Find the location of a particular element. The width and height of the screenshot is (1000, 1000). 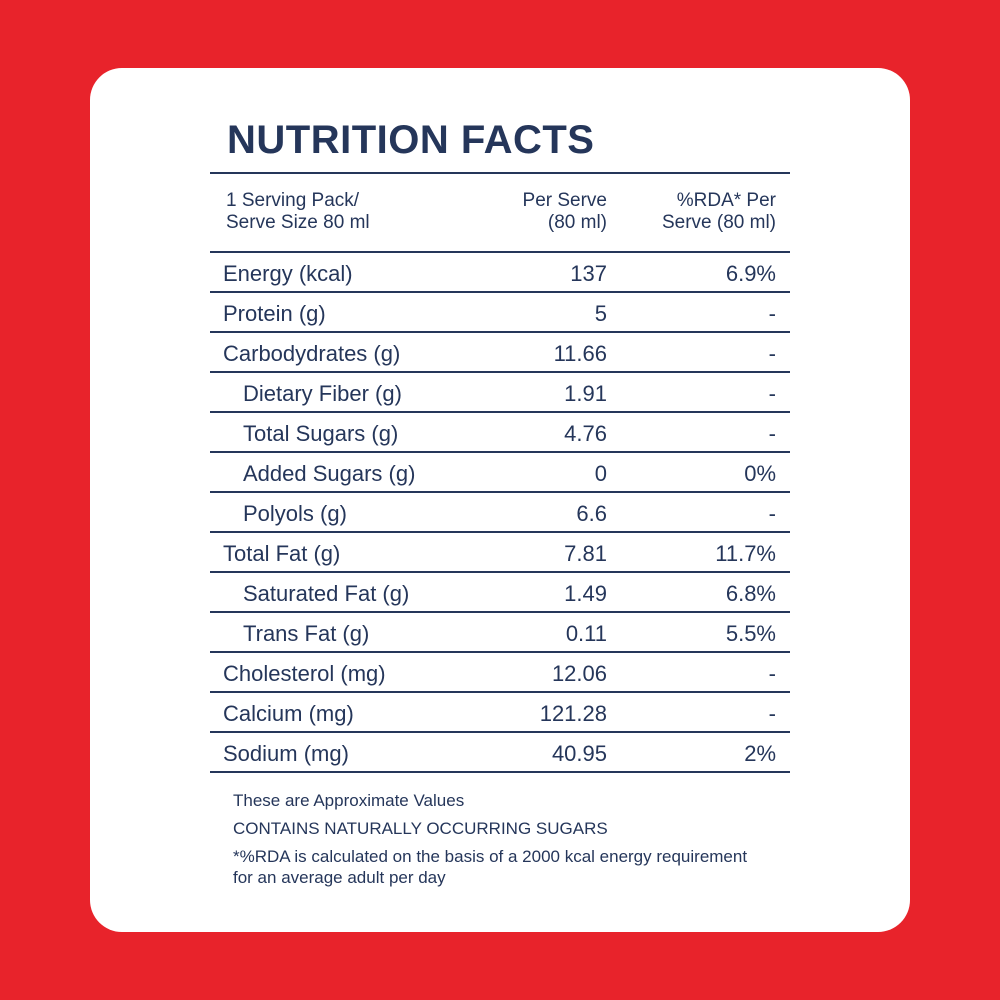

nutrient-label: Energy (kcal) is located at coordinates (288, 273).